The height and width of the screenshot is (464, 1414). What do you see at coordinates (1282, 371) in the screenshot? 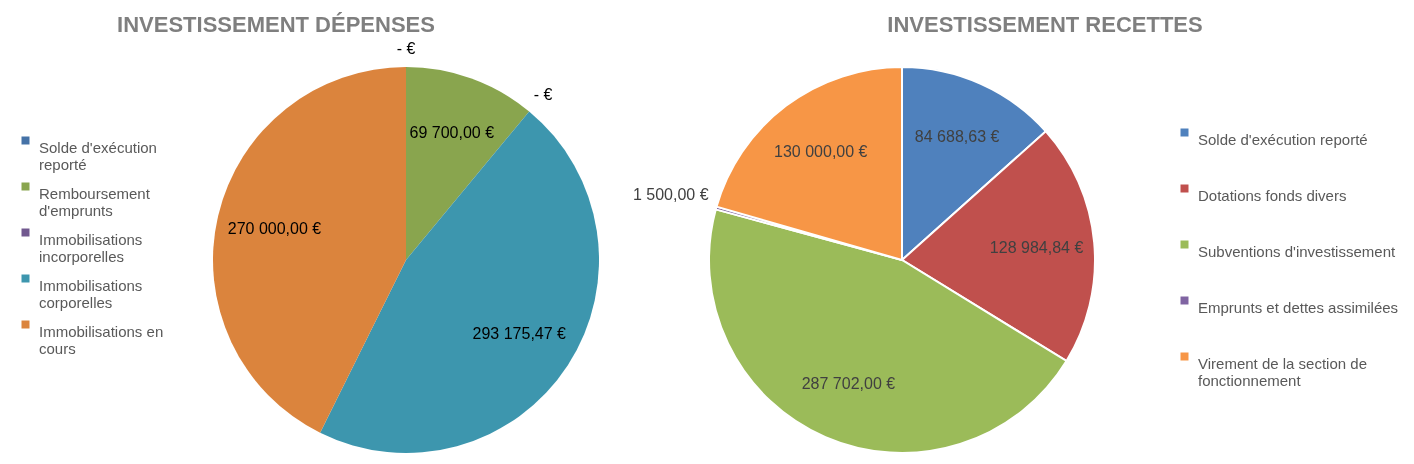
I see `legend-label: Virement de la section de fonctionnement` at bounding box center [1282, 371].